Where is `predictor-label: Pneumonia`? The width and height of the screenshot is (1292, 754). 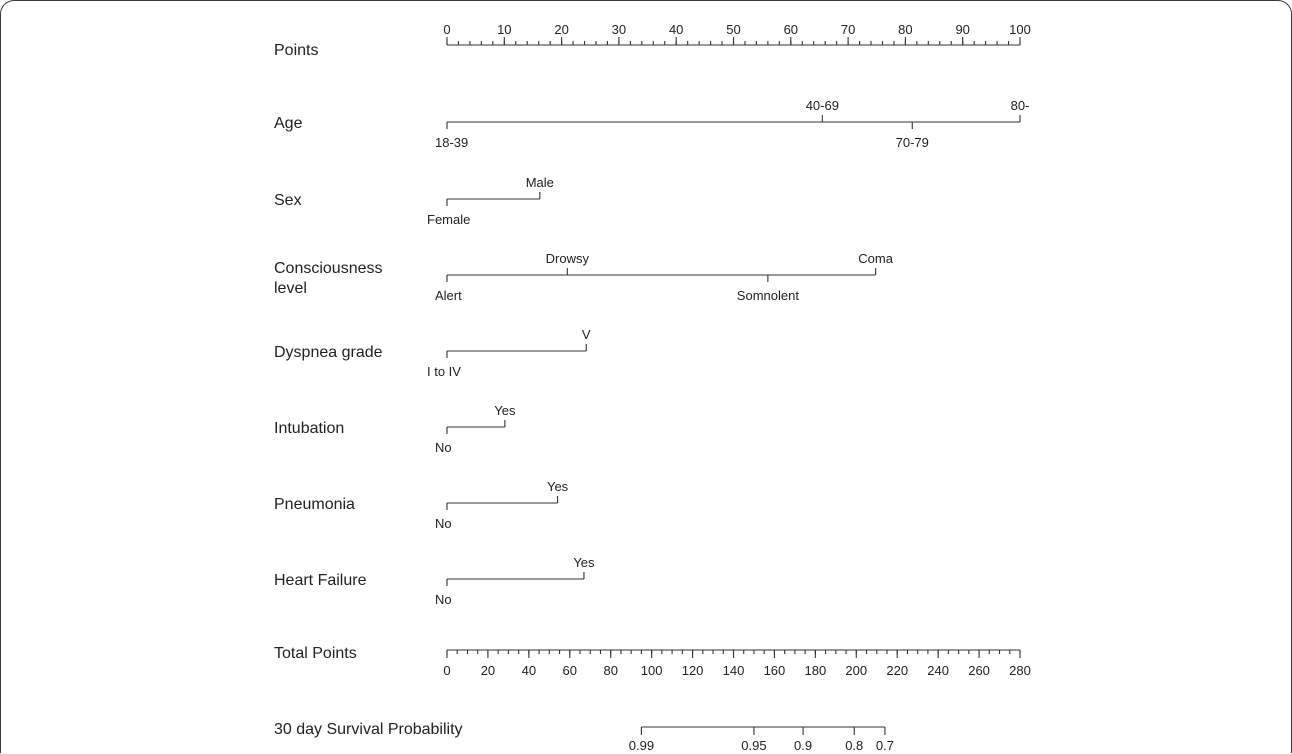
predictor-label: Pneumonia is located at coordinates (314, 504).